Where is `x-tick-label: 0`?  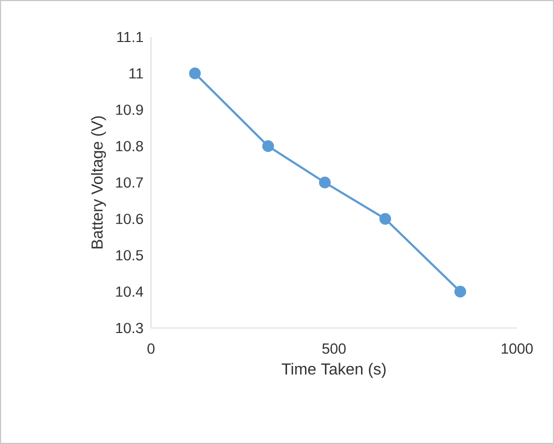
x-tick-label: 0 is located at coordinates (150, 348).